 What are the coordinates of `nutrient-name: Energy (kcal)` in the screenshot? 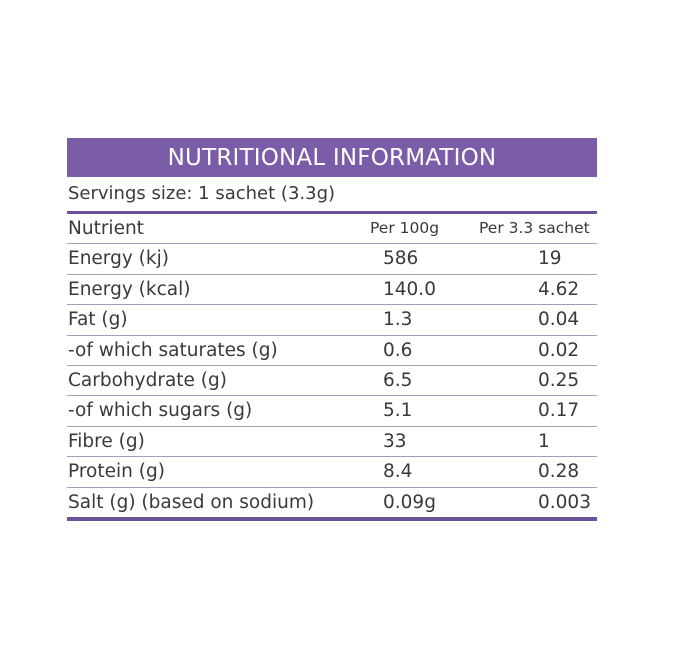 It's located at (129, 289).